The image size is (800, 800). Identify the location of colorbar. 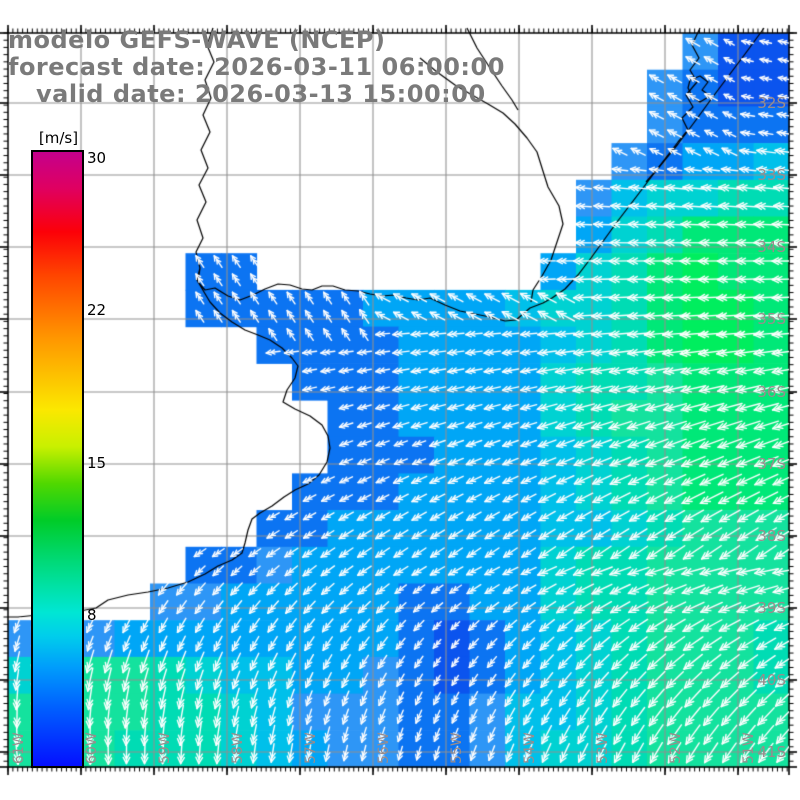
(57, 459).